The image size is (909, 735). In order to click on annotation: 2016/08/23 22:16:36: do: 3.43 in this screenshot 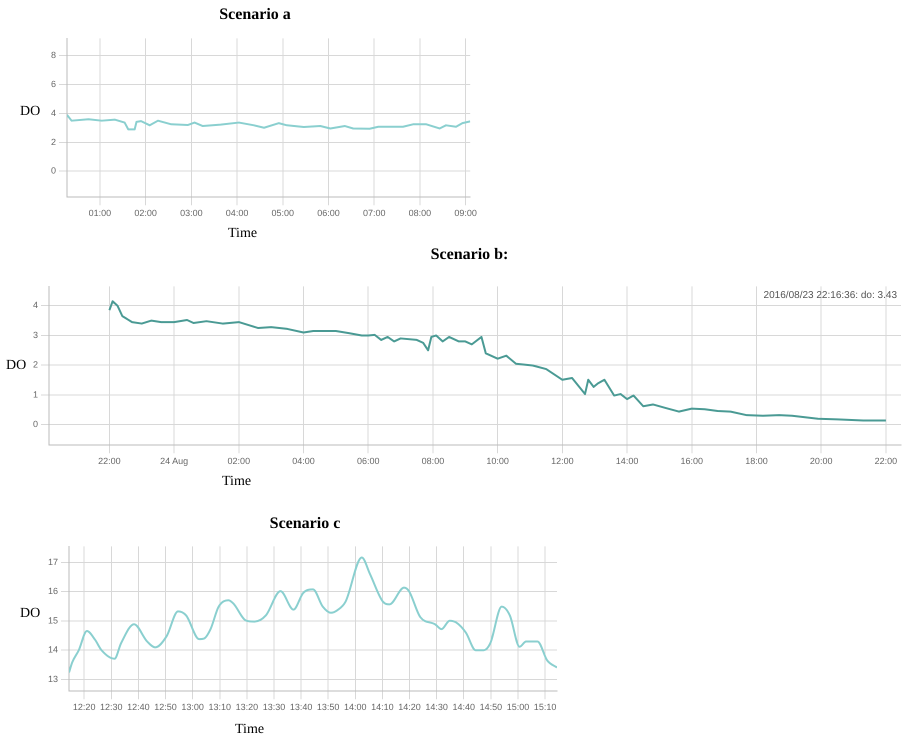, I will do `click(831, 296)`.